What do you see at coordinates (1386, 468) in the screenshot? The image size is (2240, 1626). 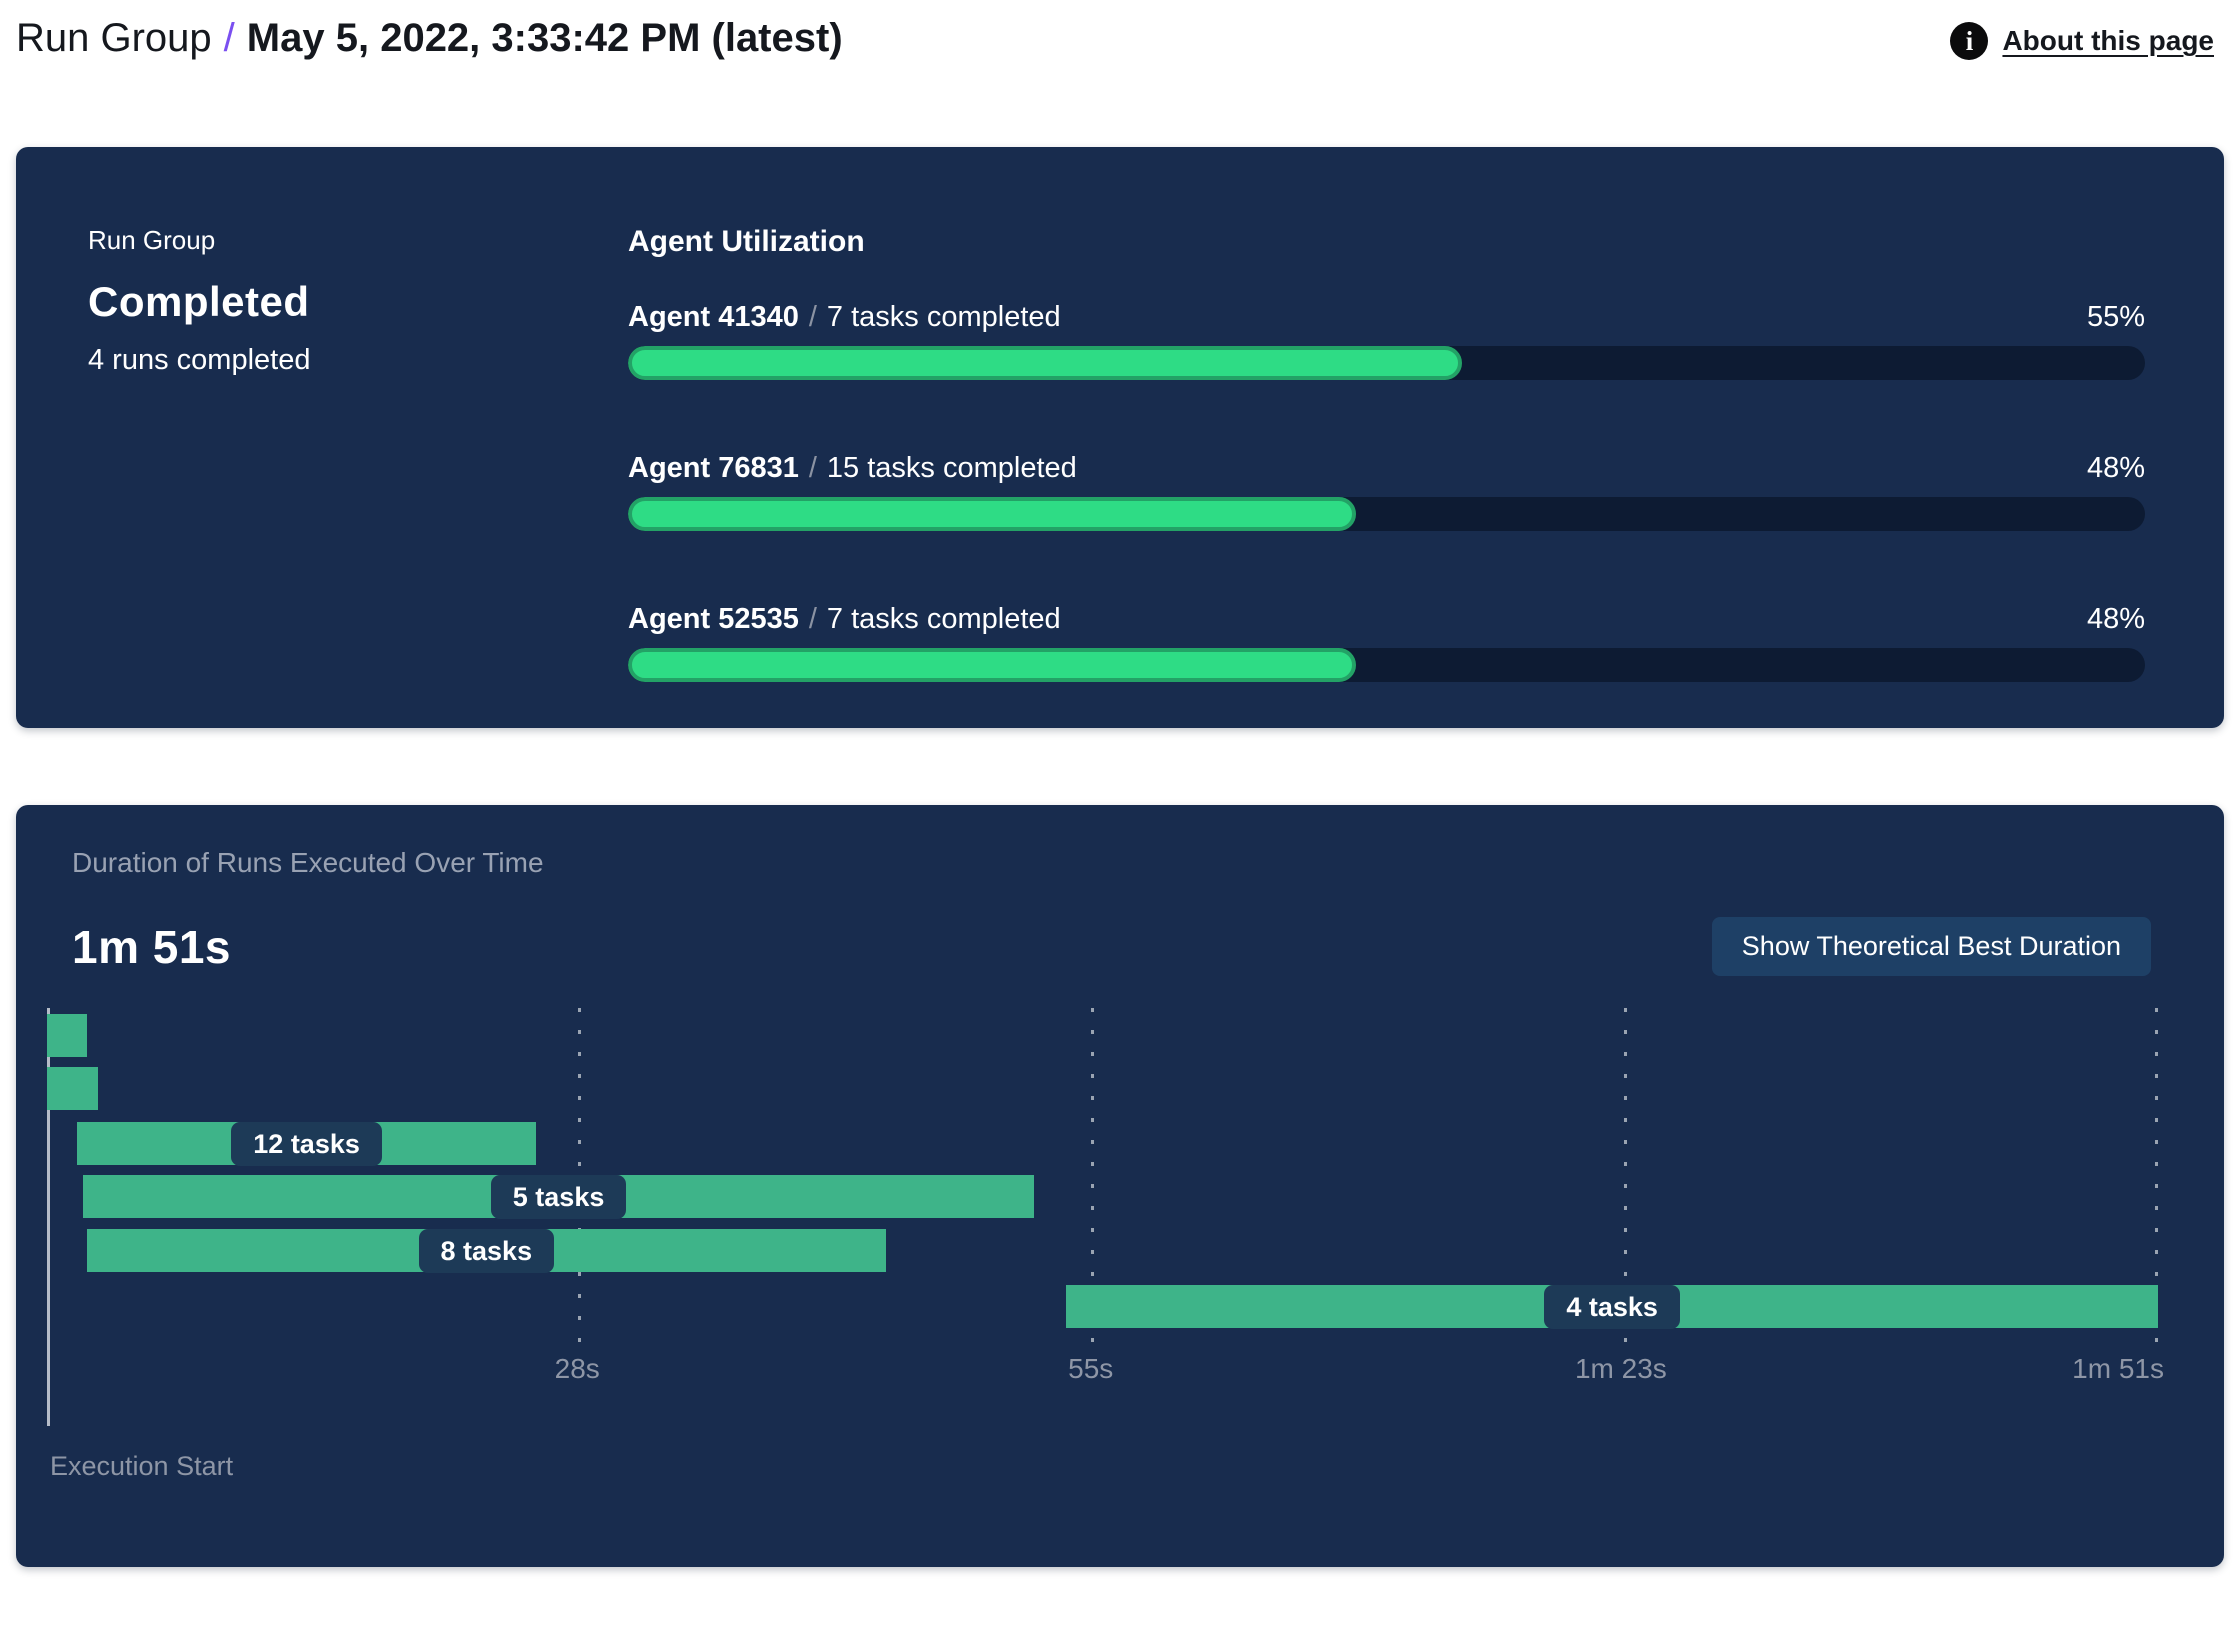 I see `agent-label-line: Agent 76831 / 15 tasks completed 48%` at bounding box center [1386, 468].